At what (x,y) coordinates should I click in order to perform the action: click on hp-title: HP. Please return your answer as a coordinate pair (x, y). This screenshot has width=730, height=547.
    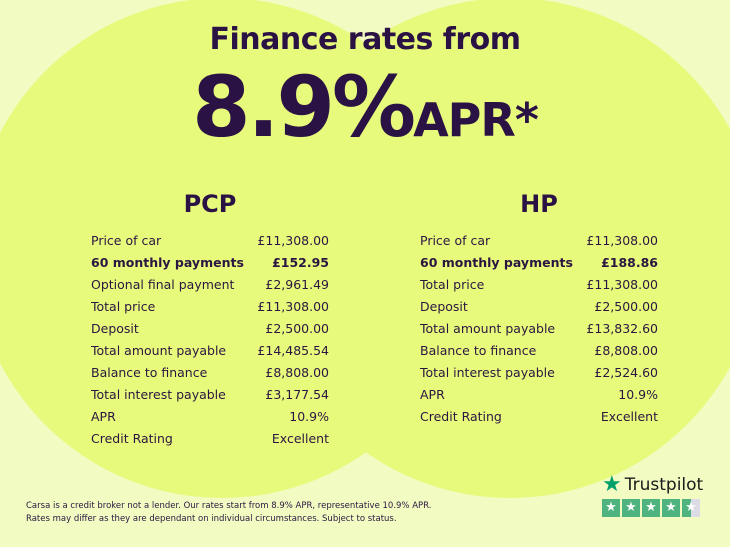
    Looking at the image, I should click on (539, 204).